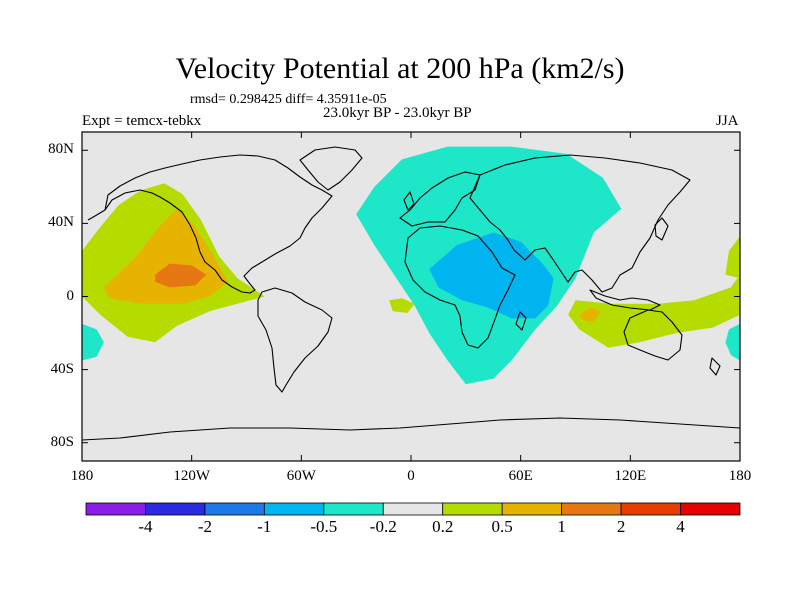  Describe the element at coordinates (402, 305) in the screenshot. I see `region-atlantic-small-positive-0.2` at that location.